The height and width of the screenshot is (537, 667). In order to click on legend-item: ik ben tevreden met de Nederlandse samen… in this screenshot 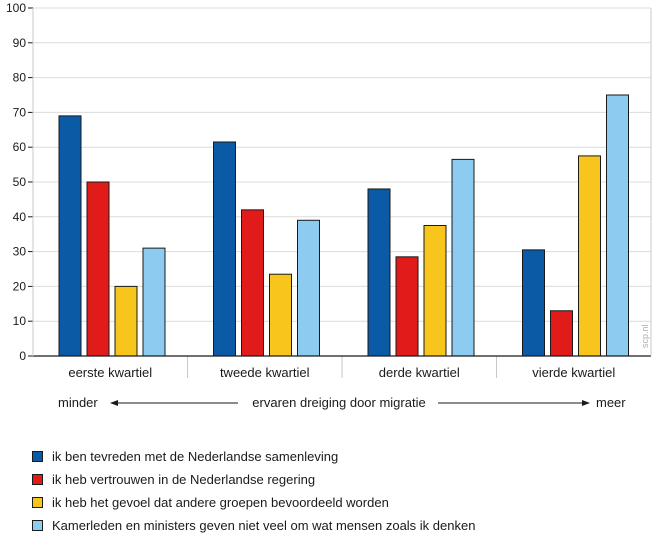, I will do `click(253, 456)`.